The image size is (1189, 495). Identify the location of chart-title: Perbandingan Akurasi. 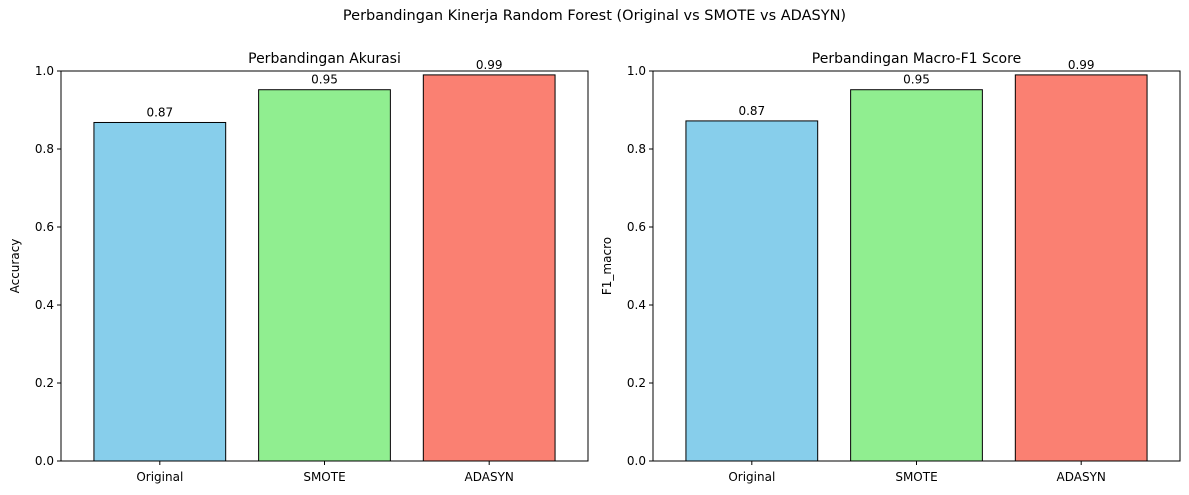
(324, 59).